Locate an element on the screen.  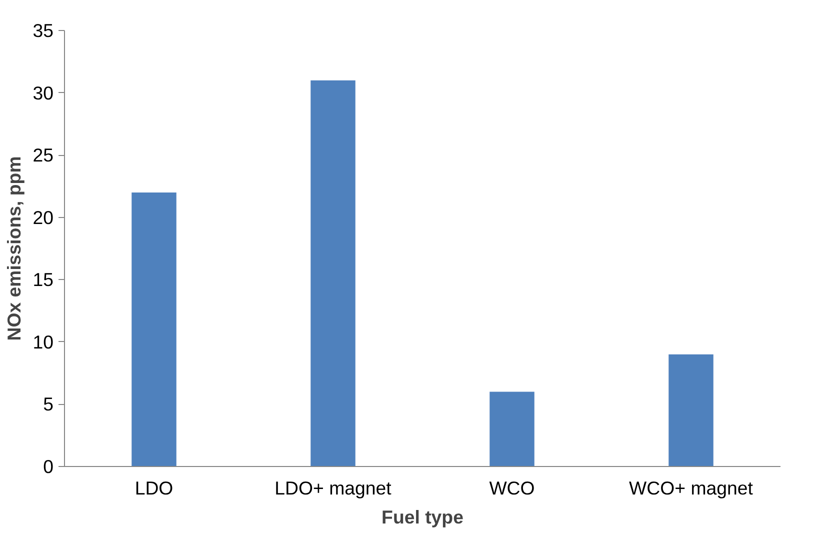
y-tick-label: 35 is located at coordinates (43, 30).